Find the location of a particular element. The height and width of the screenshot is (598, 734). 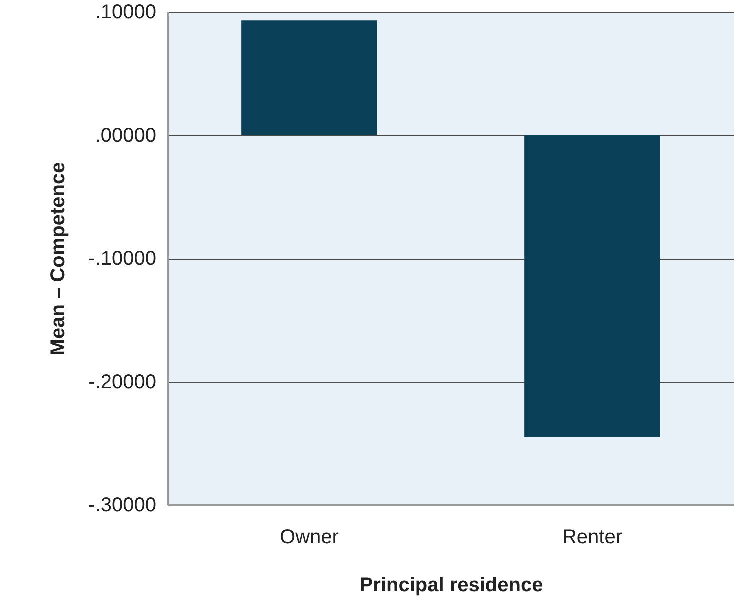

x-tick-label: Owner is located at coordinates (310, 537).